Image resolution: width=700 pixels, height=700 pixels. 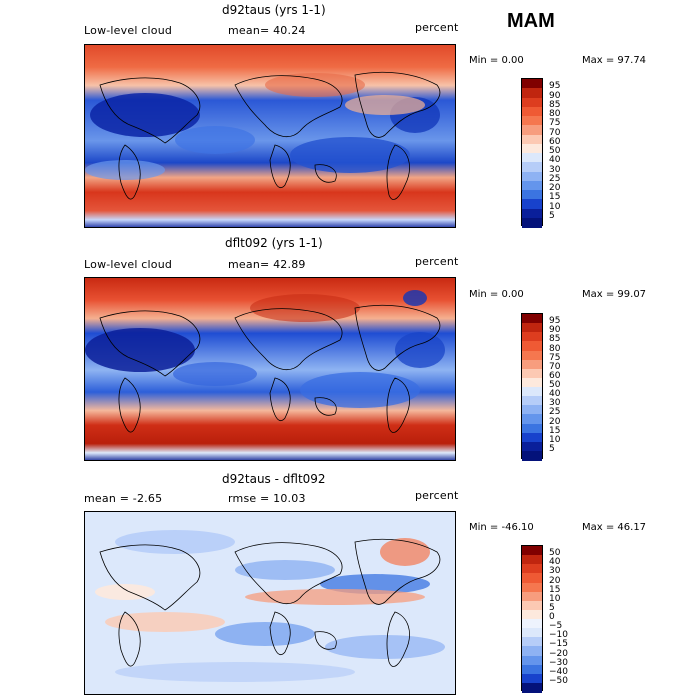 What do you see at coordinates (532, 387) in the screenshot?
I see `colorbar-middle` at bounding box center [532, 387].